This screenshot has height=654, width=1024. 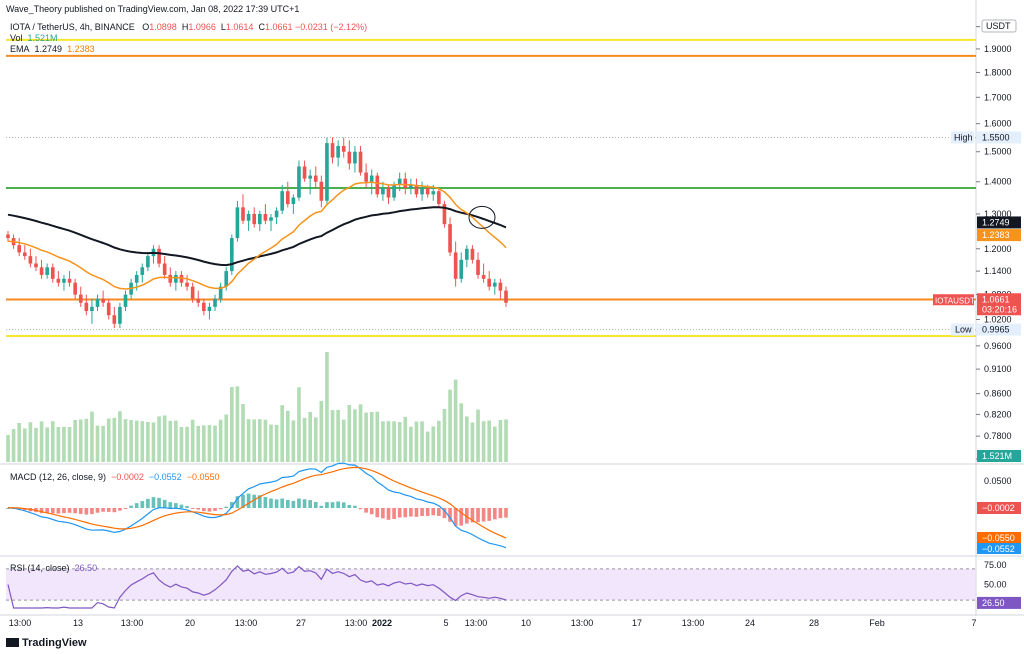 I want to click on high-value-label: 1.5500, so click(x=996, y=137).